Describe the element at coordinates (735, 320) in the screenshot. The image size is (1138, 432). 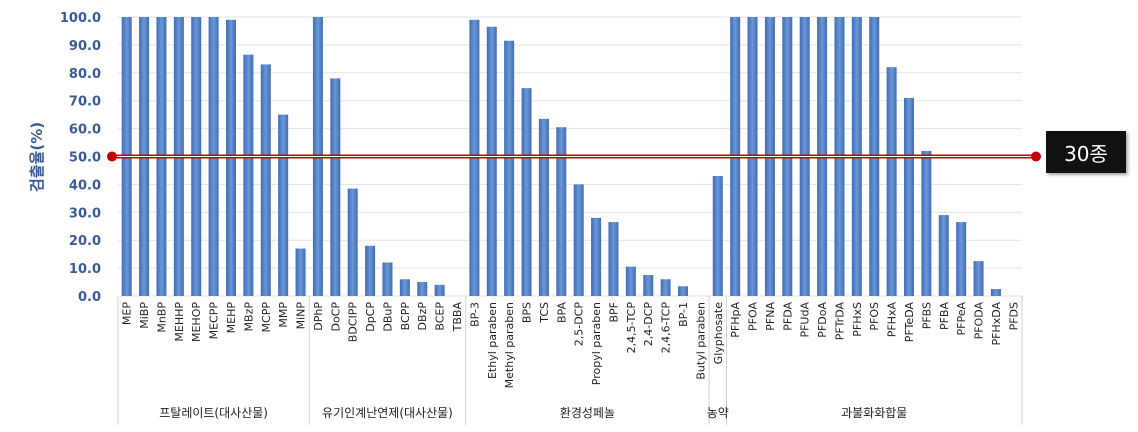
I see `x-tick-label: PFHpA` at that location.